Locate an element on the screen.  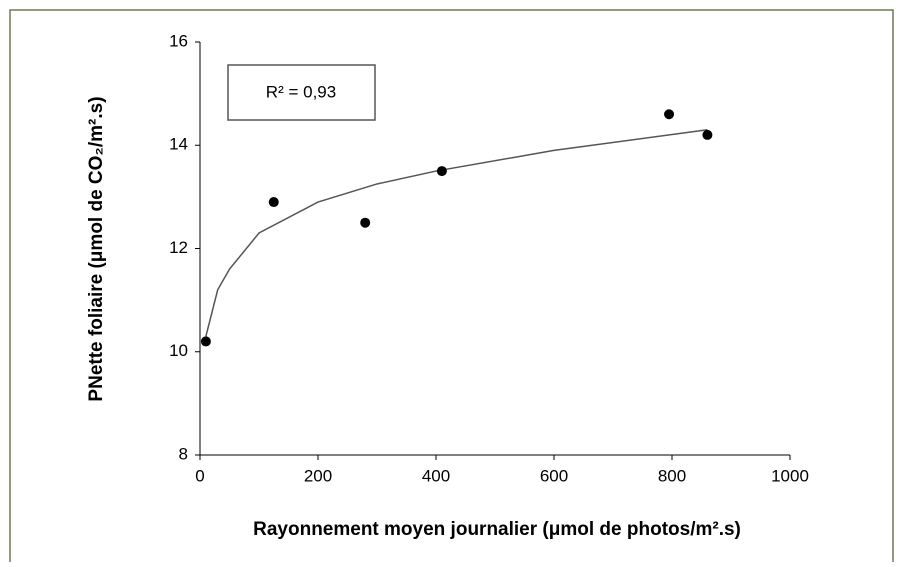
y-tick-label: 16 is located at coordinates (178, 40).